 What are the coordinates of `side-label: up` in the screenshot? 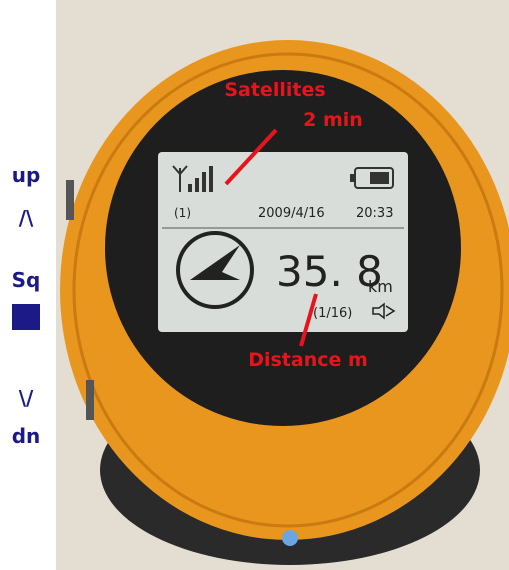 It's located at (26, 175).